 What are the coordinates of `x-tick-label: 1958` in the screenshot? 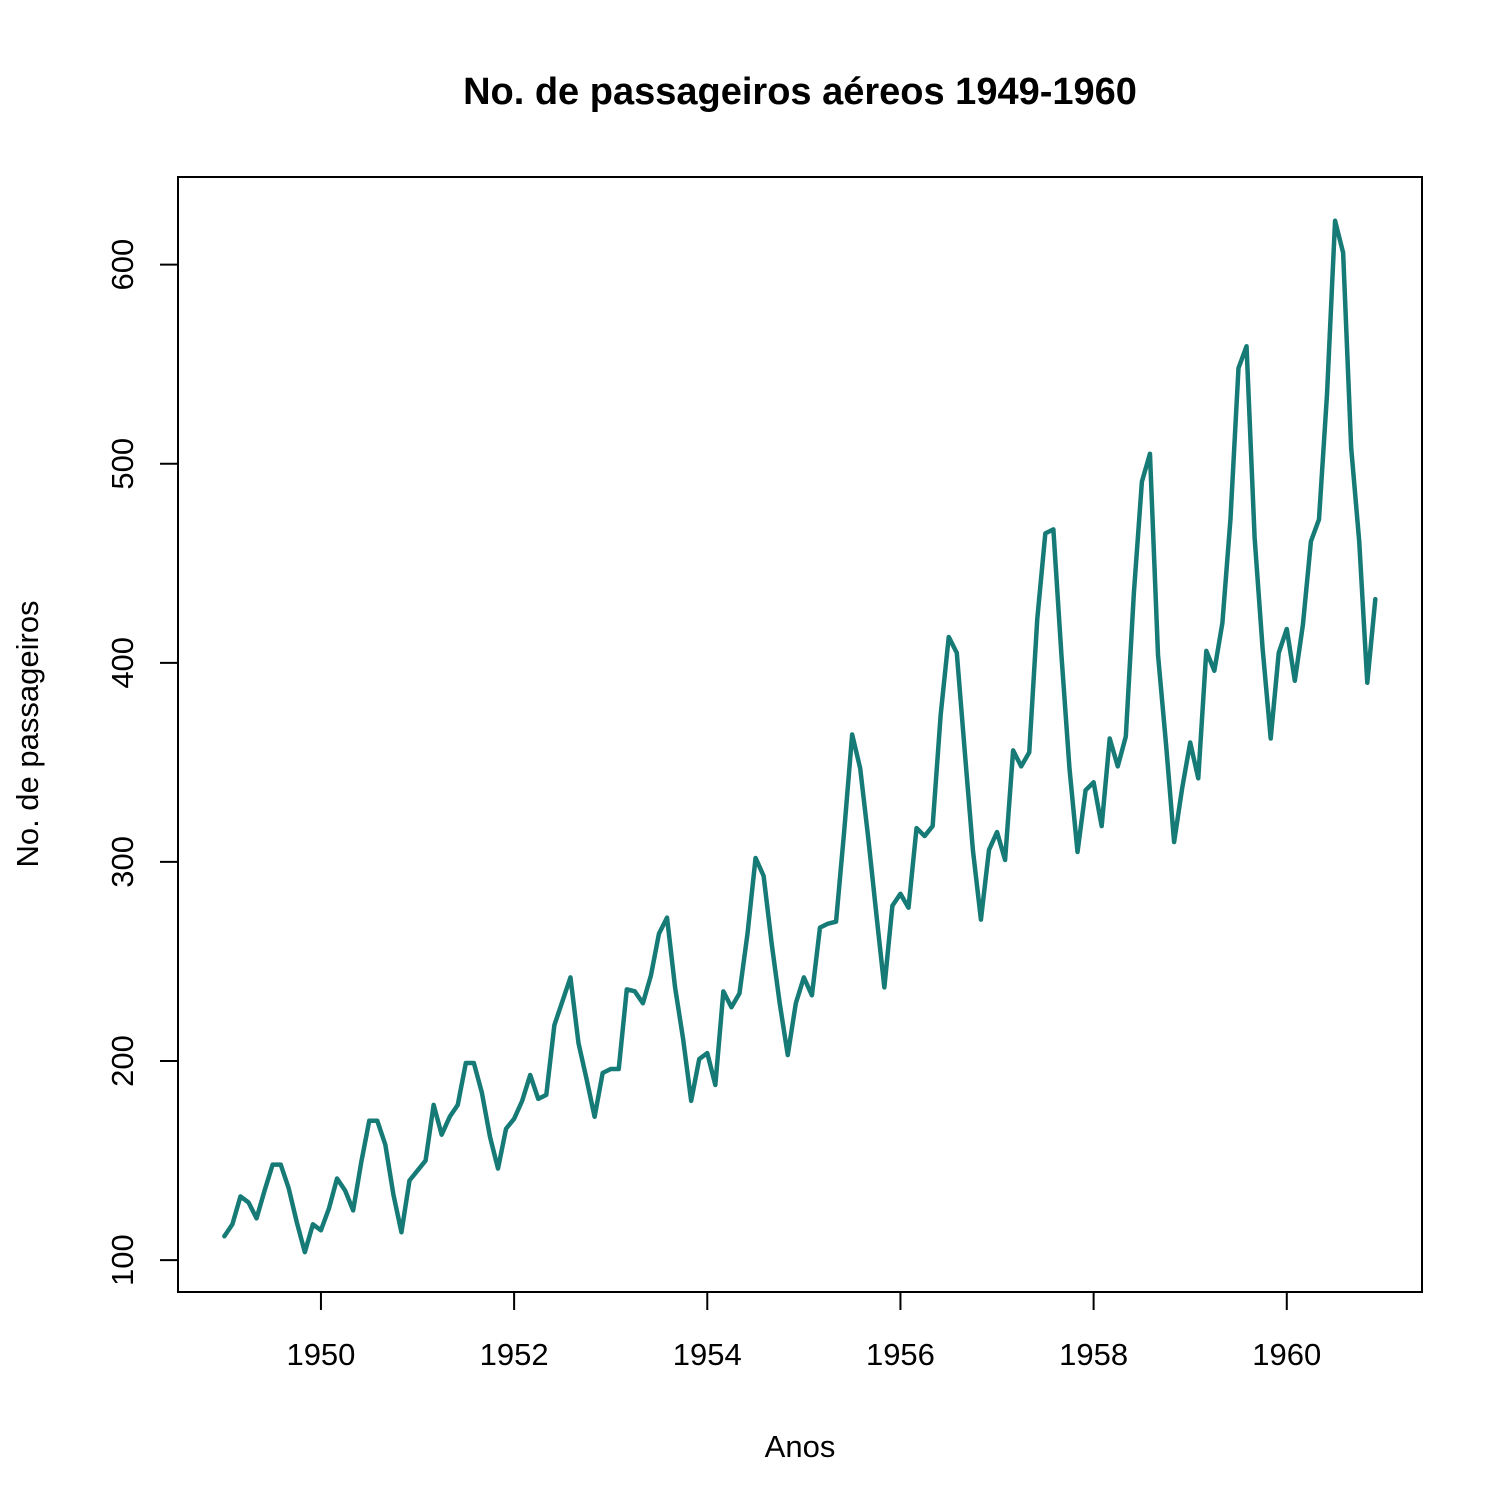 It's located at (1093, 1354).